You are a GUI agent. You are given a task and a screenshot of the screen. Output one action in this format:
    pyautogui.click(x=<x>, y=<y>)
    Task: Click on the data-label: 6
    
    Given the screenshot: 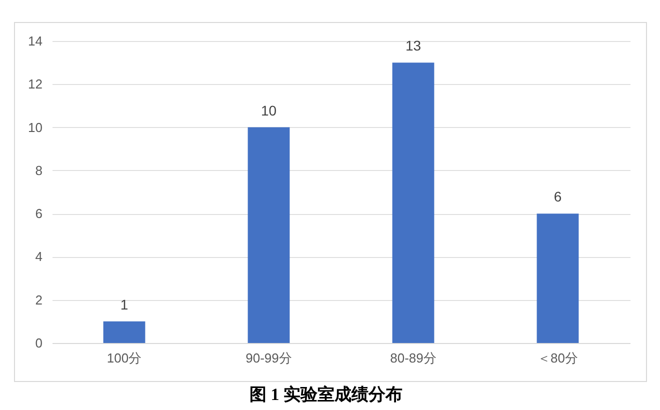 What is the action you would take?
    pyautogui.click(x=558, y=196)
    